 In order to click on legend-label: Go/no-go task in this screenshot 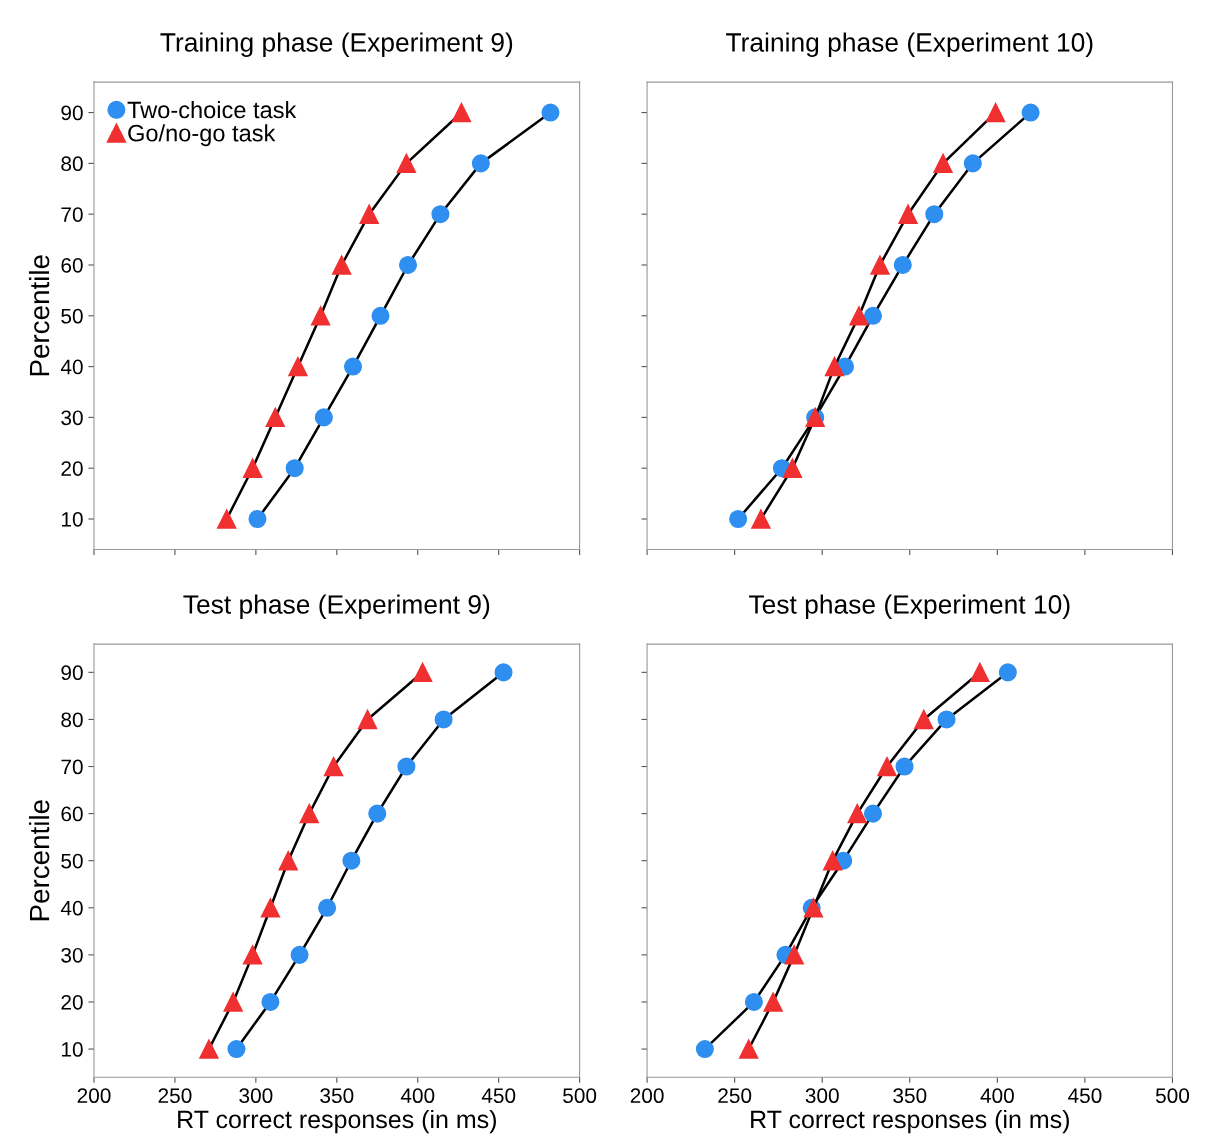, I will do `click(202, 135)`.